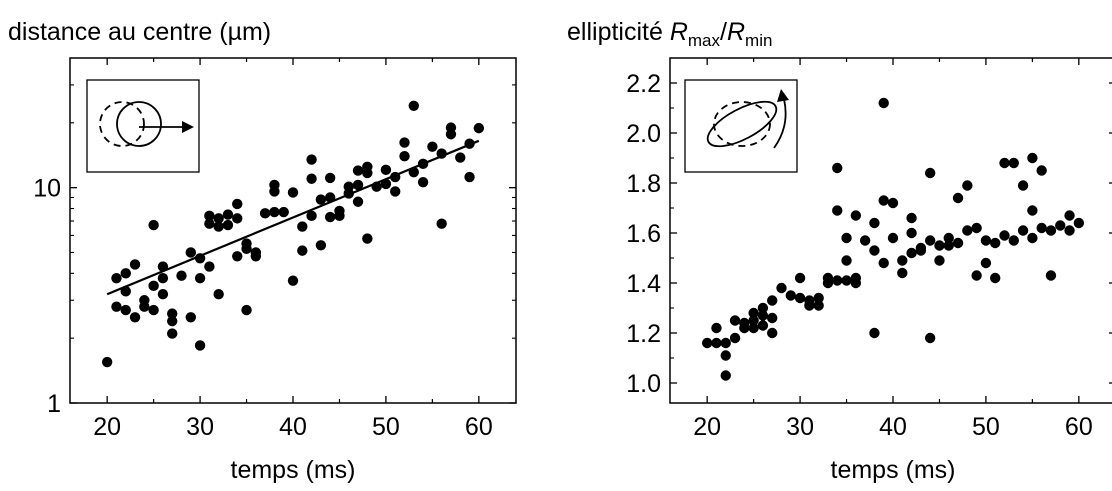 Image resolution: width=1112 pixels, height=491 pixels. I want to click on chart-ellipticity-y-tick-label: 1.8, so click(643, 184).